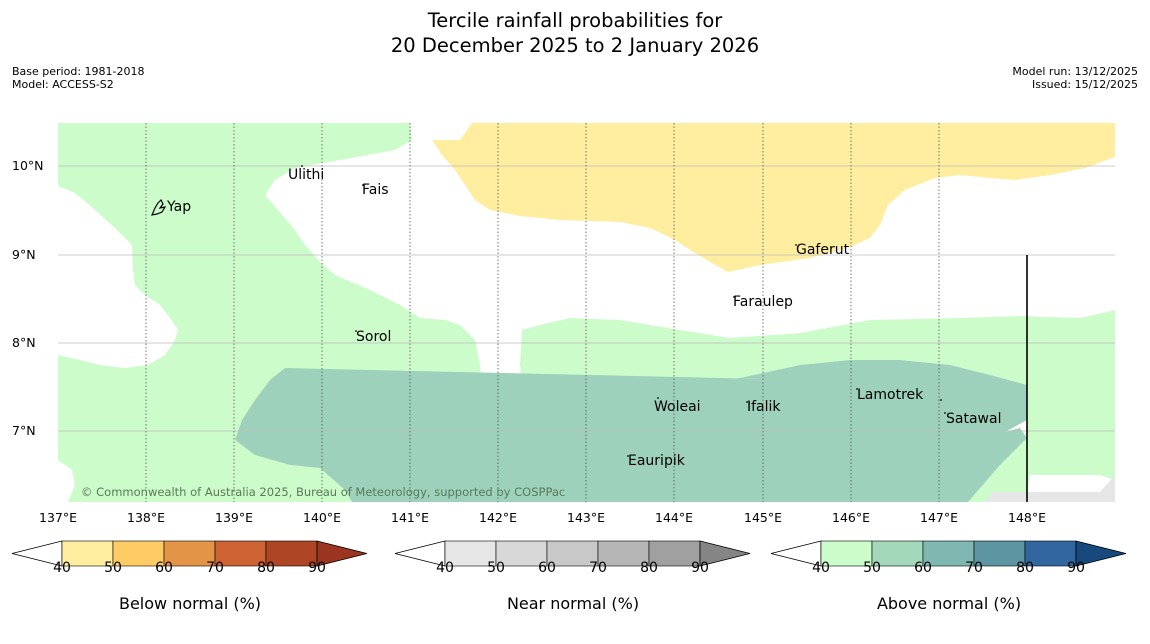 The image size is (1150, 644). What do you see at coordinates (656, 461) in the screenshot?
I see `place-eauripik: Eauripik` at bounding box center [656, 461].